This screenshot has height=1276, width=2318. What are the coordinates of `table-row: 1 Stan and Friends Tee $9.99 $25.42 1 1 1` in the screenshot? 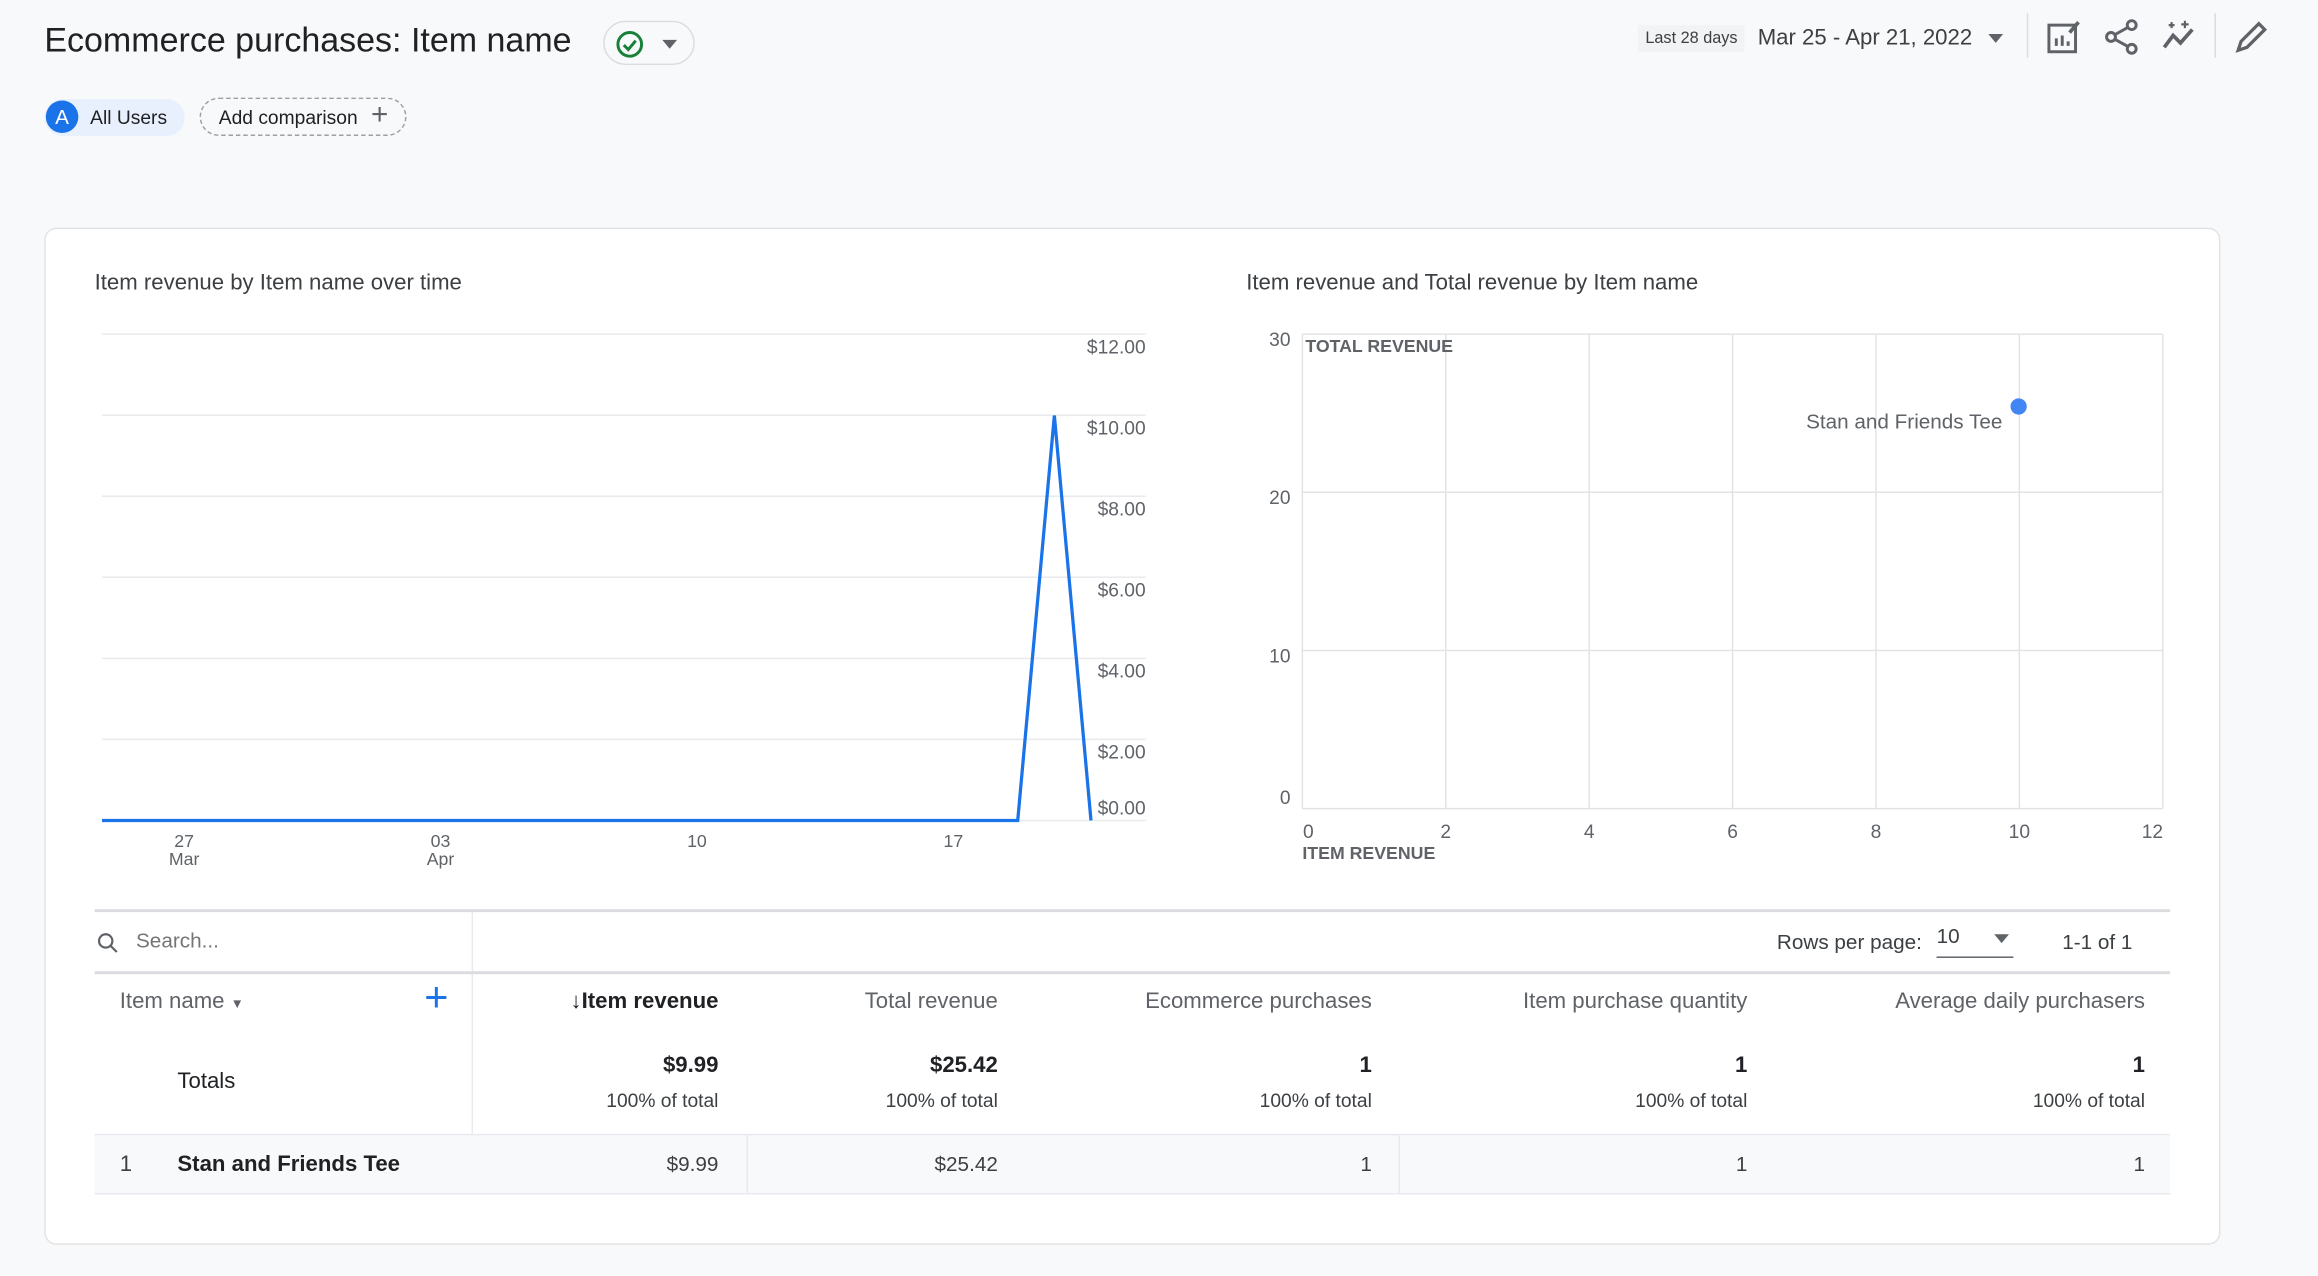 It's located at (1133, 1164).